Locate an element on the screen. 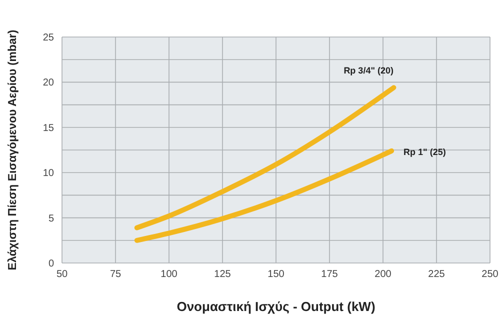 This screenshot has height=333, width=504. x-tick-label: 250 is located at coordinates (490, 274).